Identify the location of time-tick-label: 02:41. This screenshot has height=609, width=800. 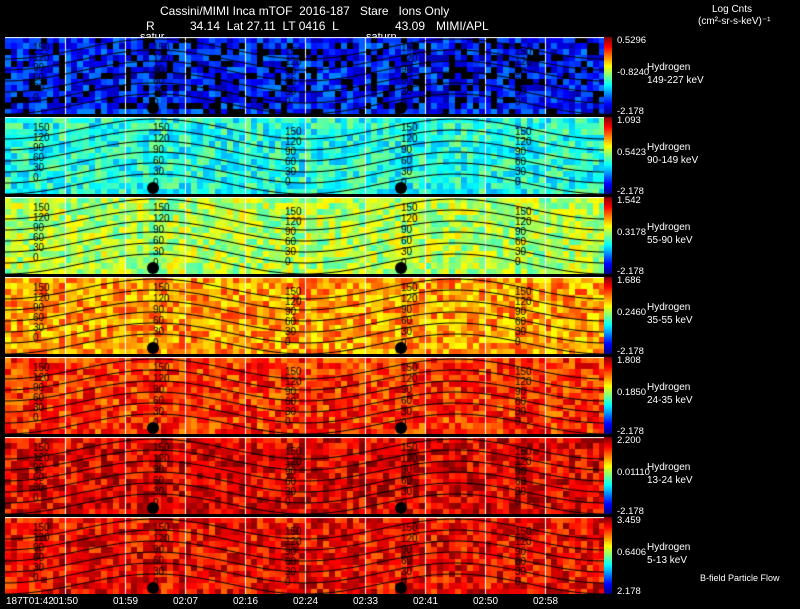
(426, 601).